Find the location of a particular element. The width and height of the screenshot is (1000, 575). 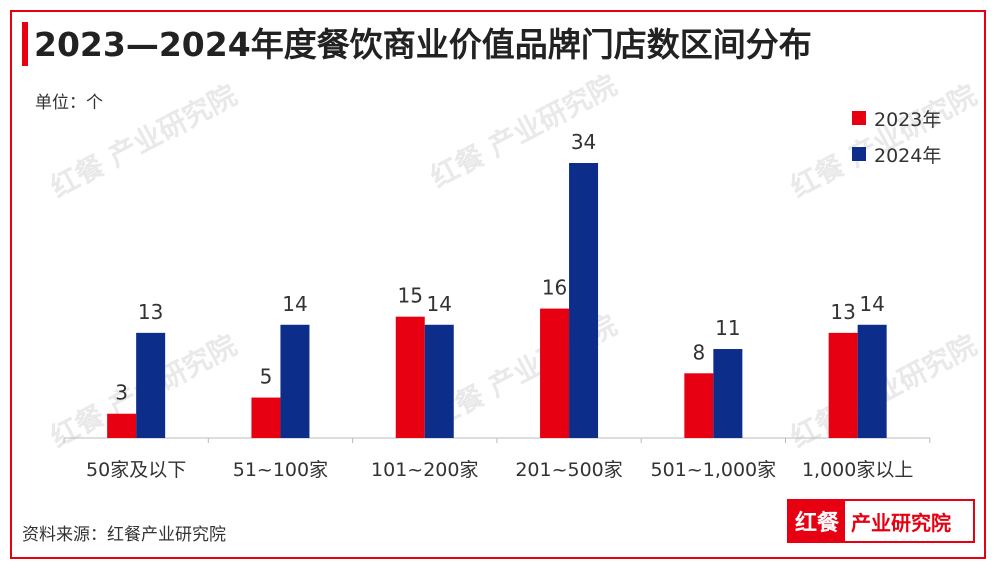

logo-mark: 红餐 is located at coordinates (817, 521).